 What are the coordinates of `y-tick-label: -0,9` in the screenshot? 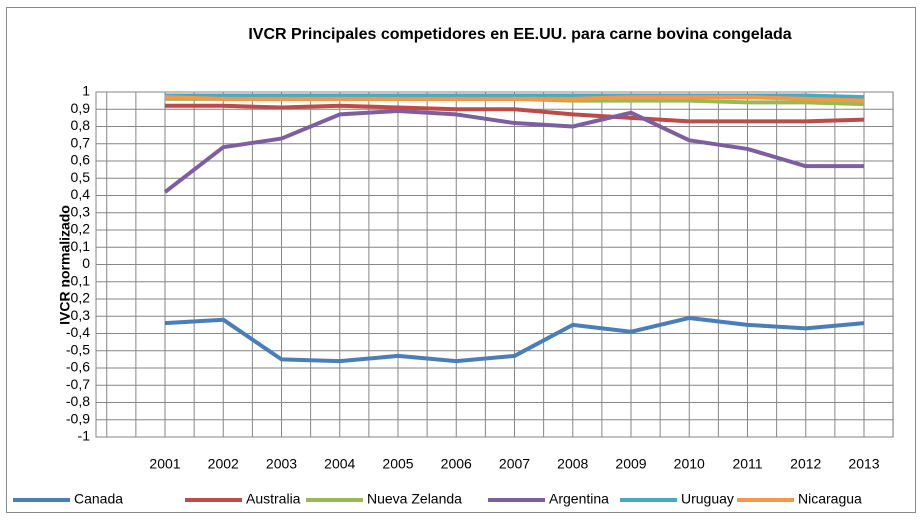 It's located at (78, 418).